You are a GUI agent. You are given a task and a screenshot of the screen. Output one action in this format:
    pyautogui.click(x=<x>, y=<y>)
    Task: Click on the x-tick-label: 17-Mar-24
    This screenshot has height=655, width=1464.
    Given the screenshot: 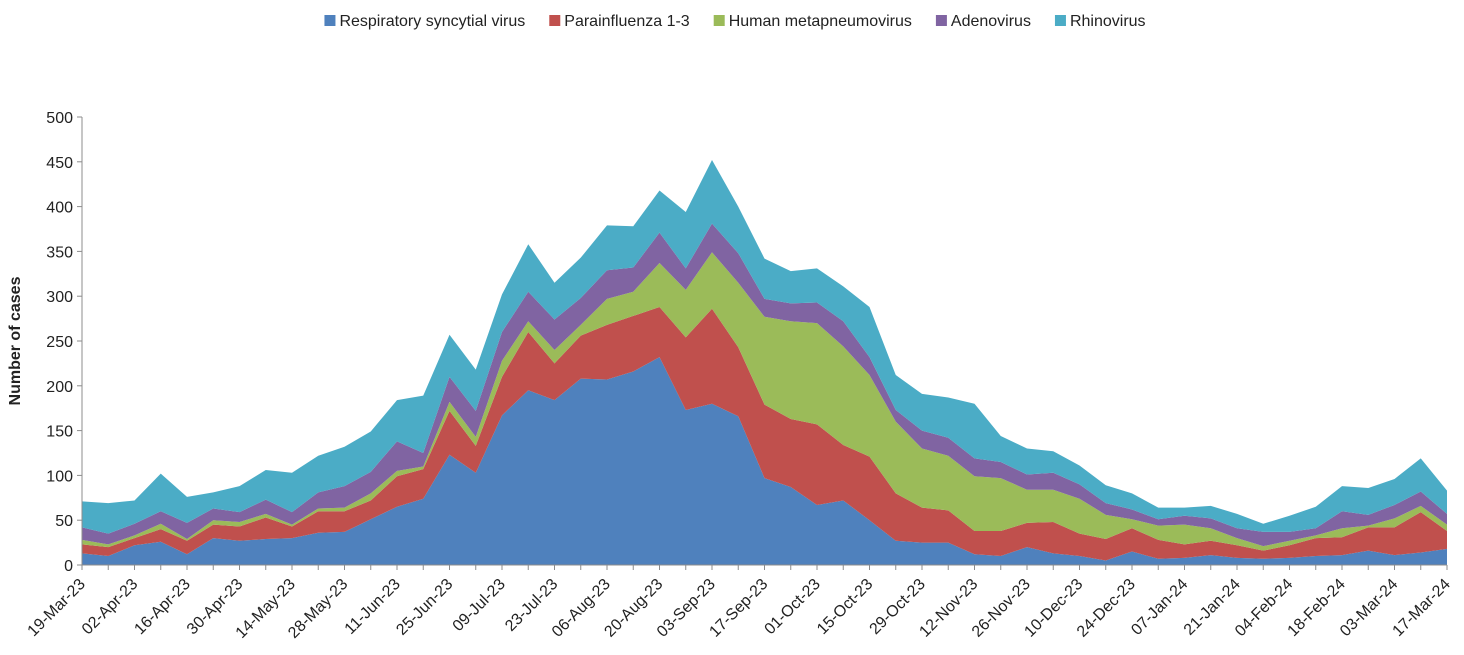 What is the action you would take?
    pyautogui.click(x=1422, y=608)
    